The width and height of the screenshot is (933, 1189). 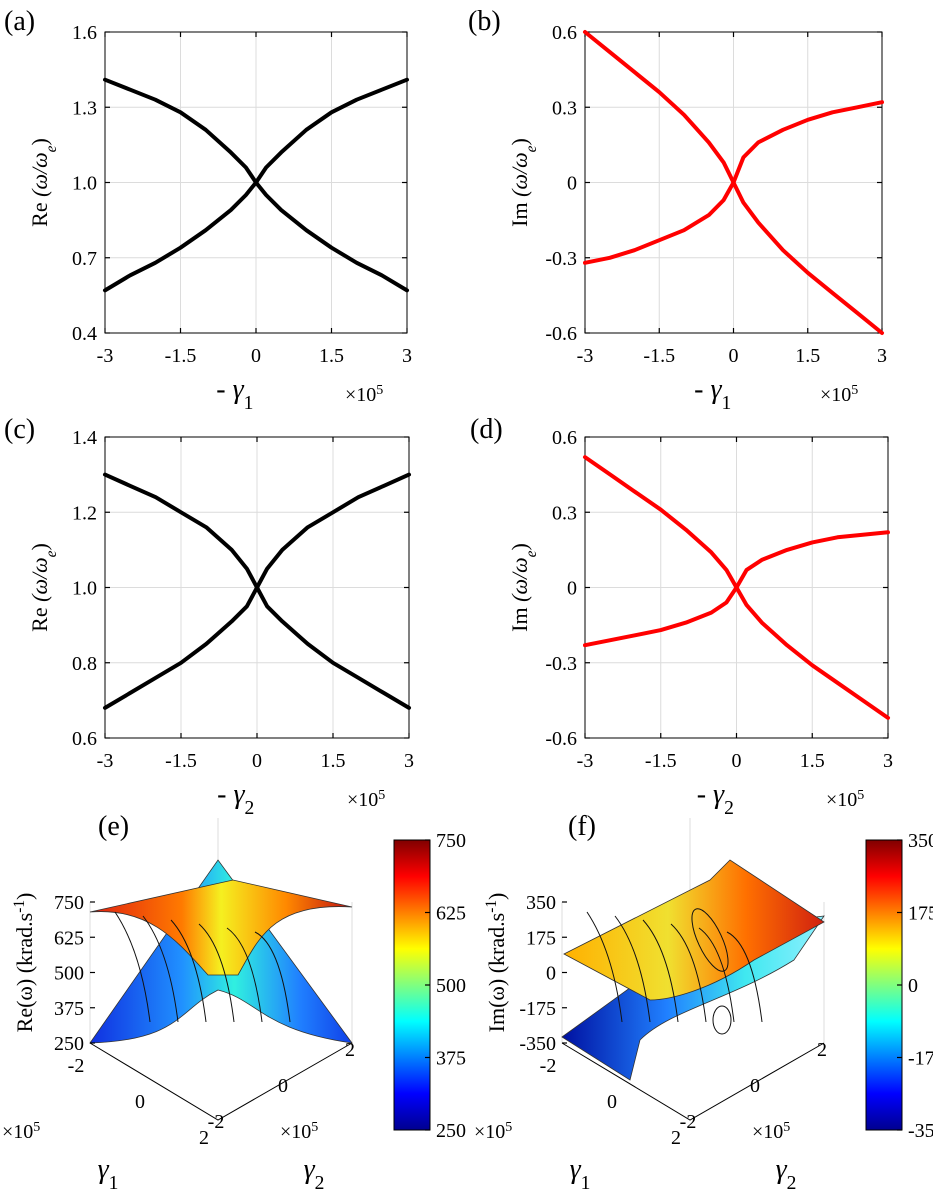 I want to click on panel-label: (c), so click(x=19, y=429).